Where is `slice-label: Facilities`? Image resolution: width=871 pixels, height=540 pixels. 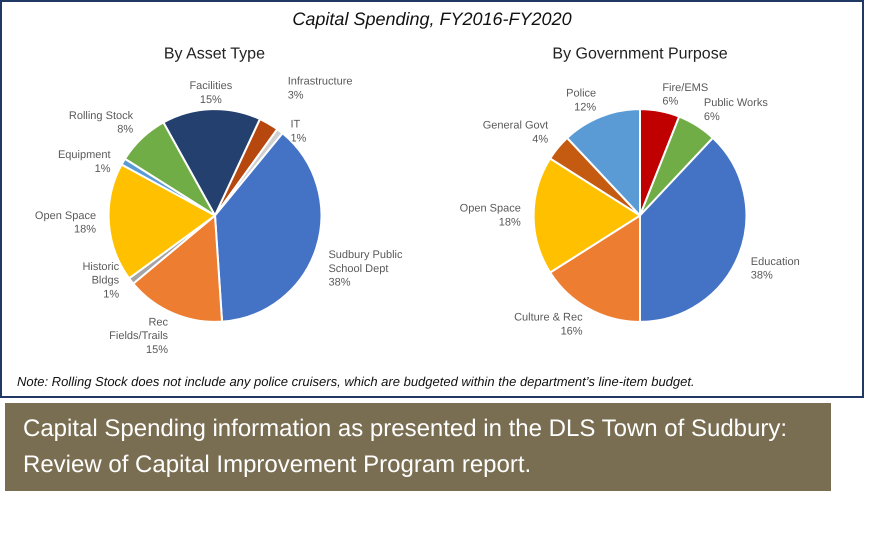 slice-label: Facilities is located at coordinates (211, 86).